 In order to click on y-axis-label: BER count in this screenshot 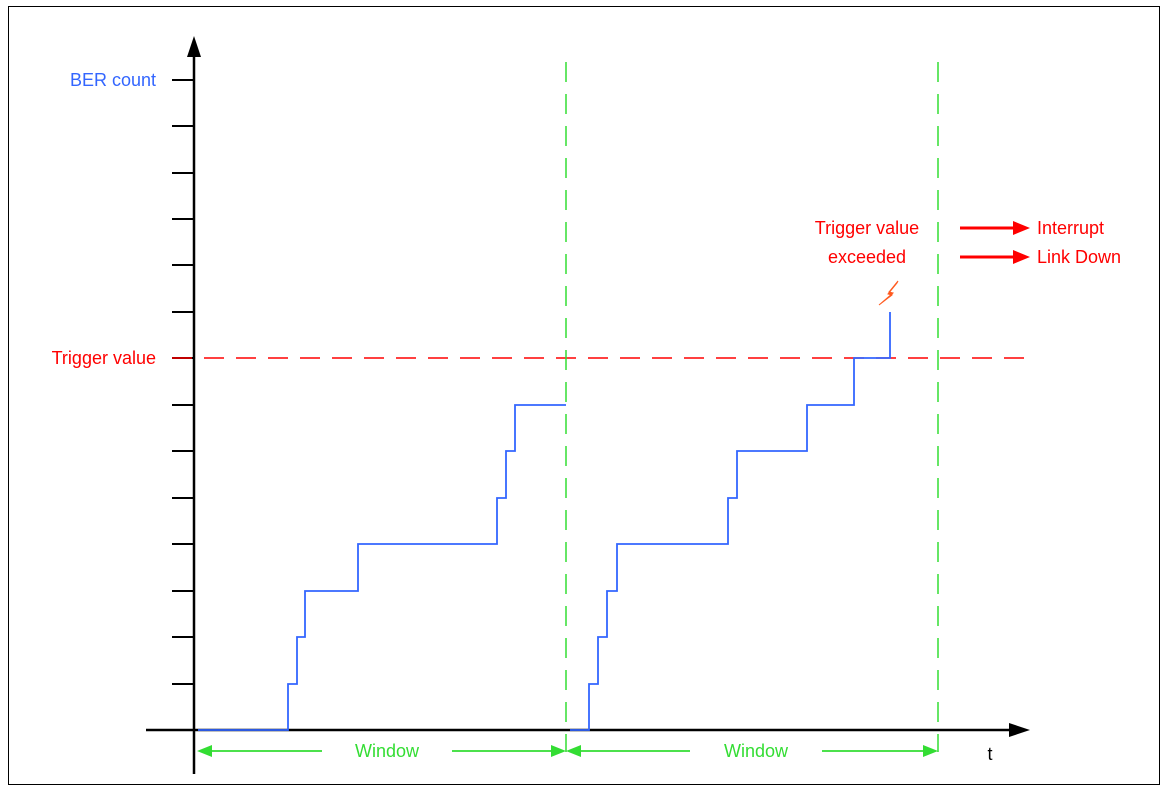, I will do `click(113, 80)`.